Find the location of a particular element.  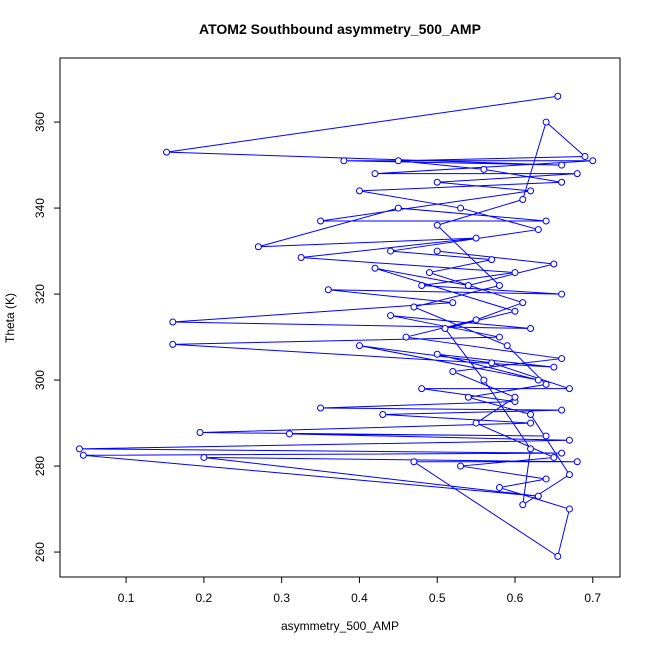

x-tick-label: 0.4 is located at coordinates (359, 598).